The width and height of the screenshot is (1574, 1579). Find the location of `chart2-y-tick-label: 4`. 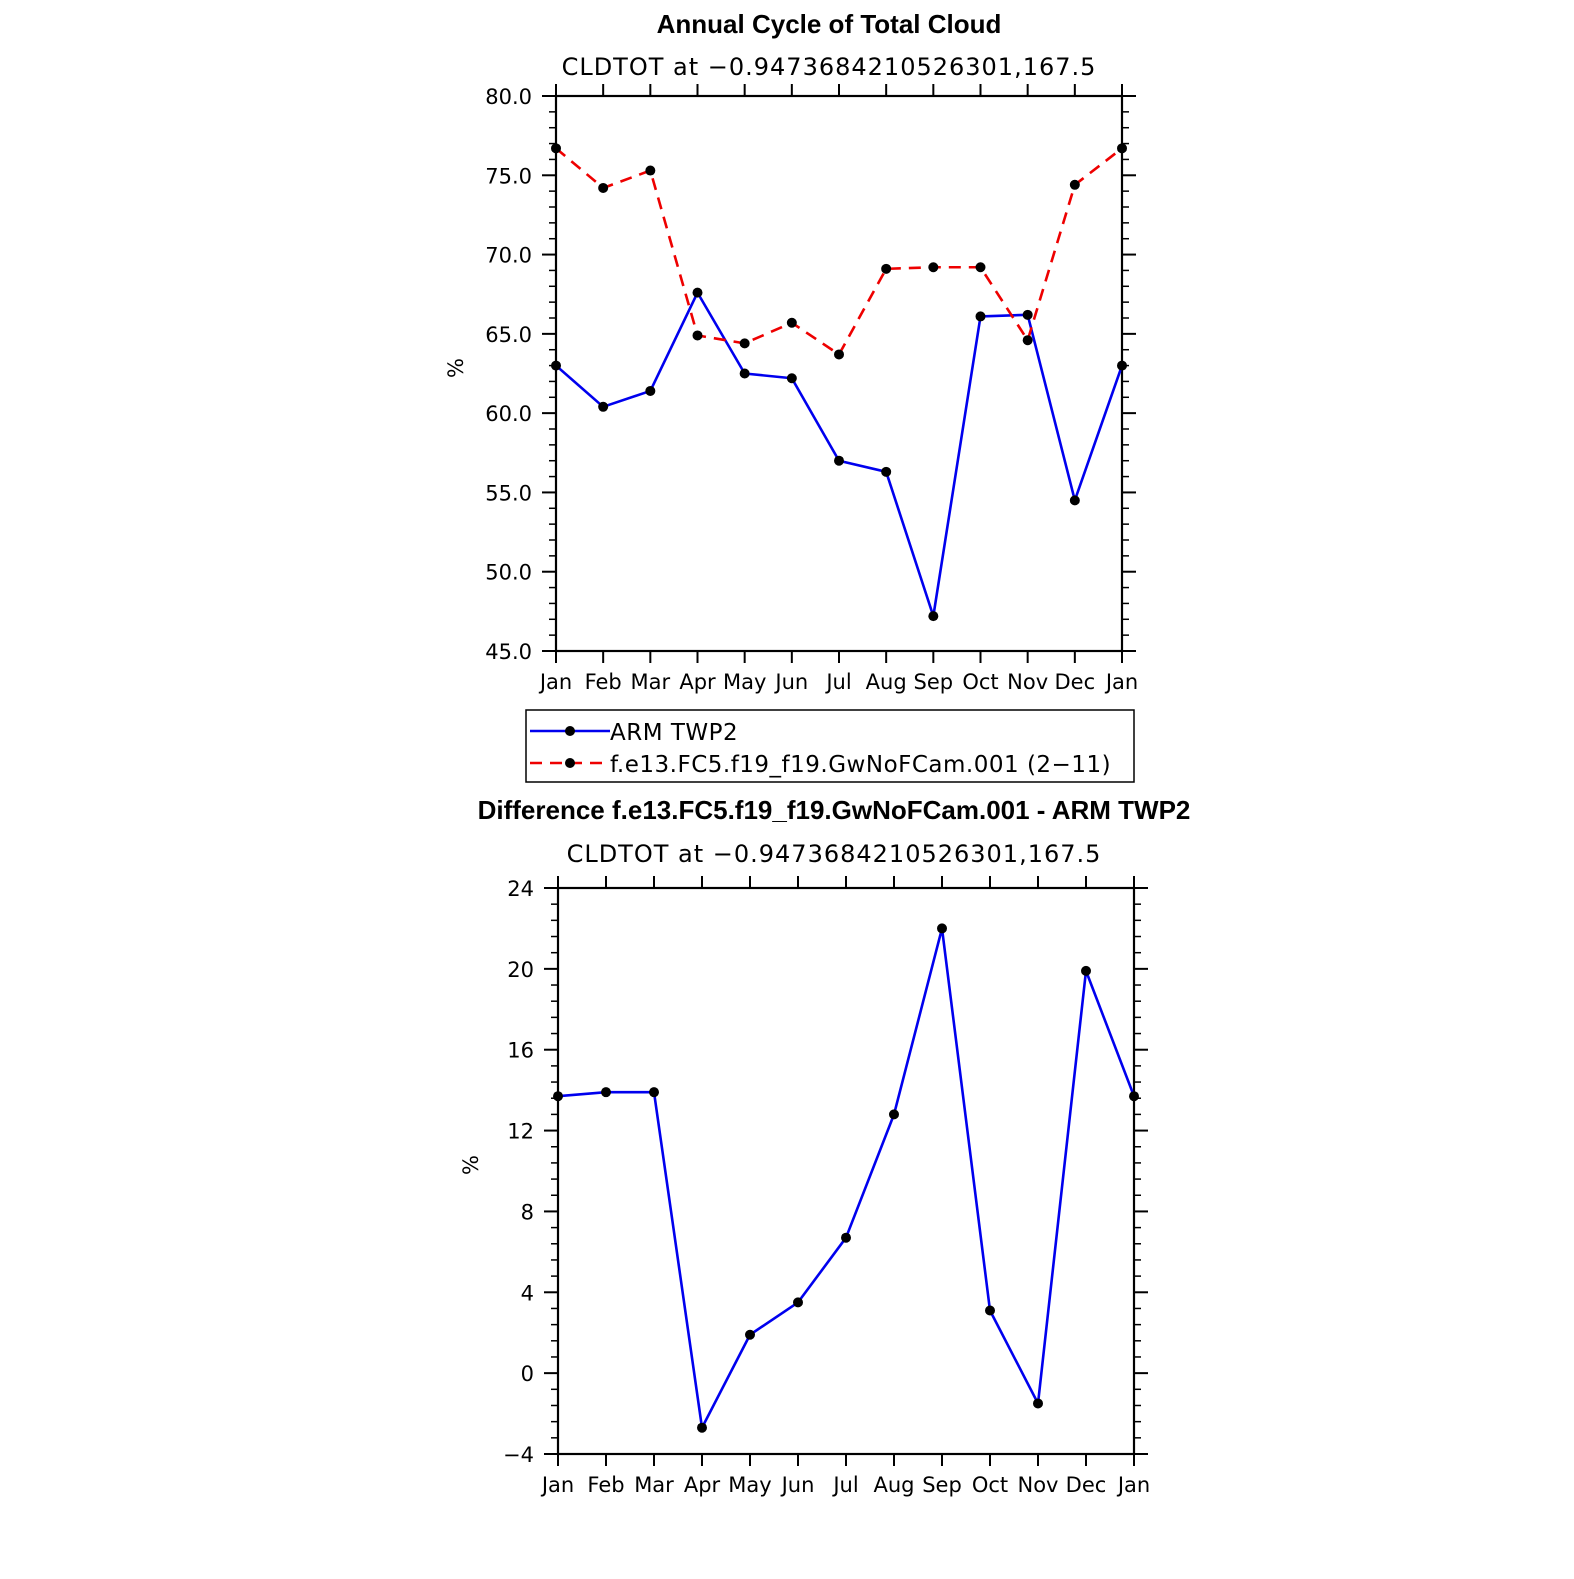

chart2-y-tick-label: 4 is located at coordinates (527, 1293).